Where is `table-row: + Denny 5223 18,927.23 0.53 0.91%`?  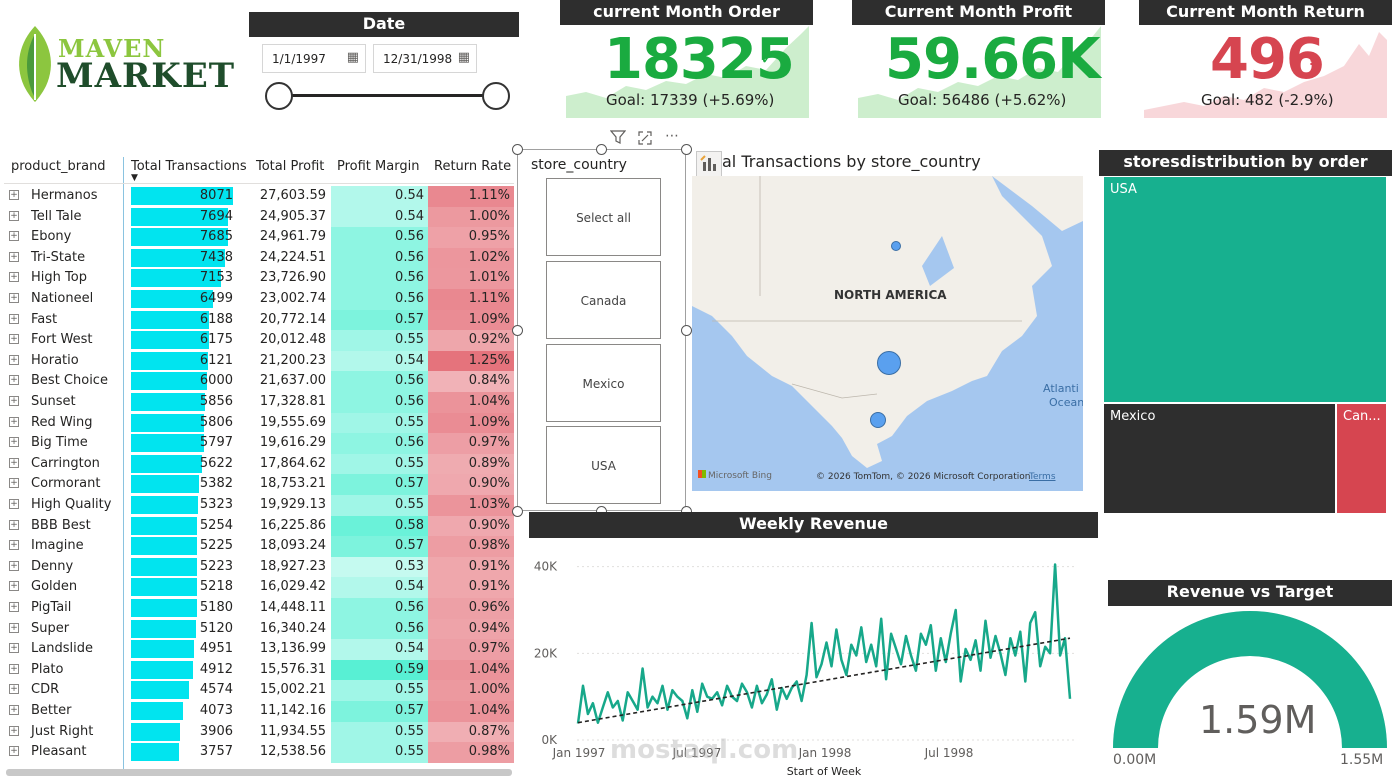
table-row: + Denny 5223 18,927.23 0.53 0.91% is located at coordinates (259, 567).